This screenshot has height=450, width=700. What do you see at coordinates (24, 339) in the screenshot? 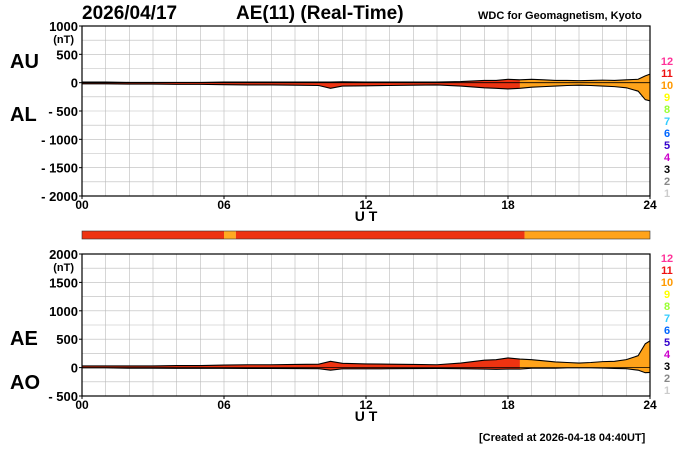
I see `ae-label: AE` at bounding box center [24, 339].